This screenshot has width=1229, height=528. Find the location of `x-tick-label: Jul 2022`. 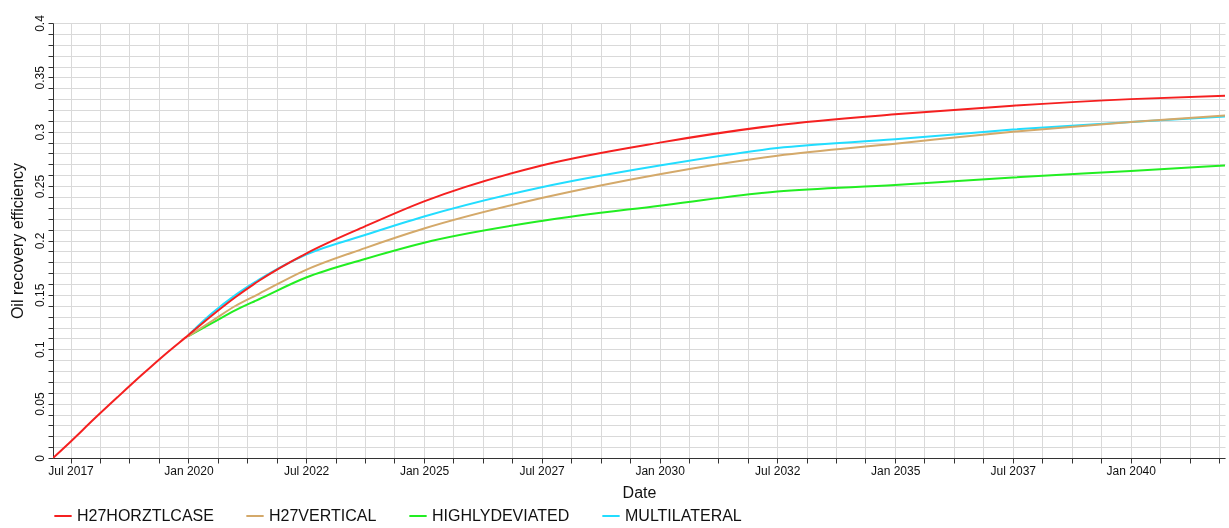

x-tick-label: Jul 2022 is located at coordinates (306, 470).